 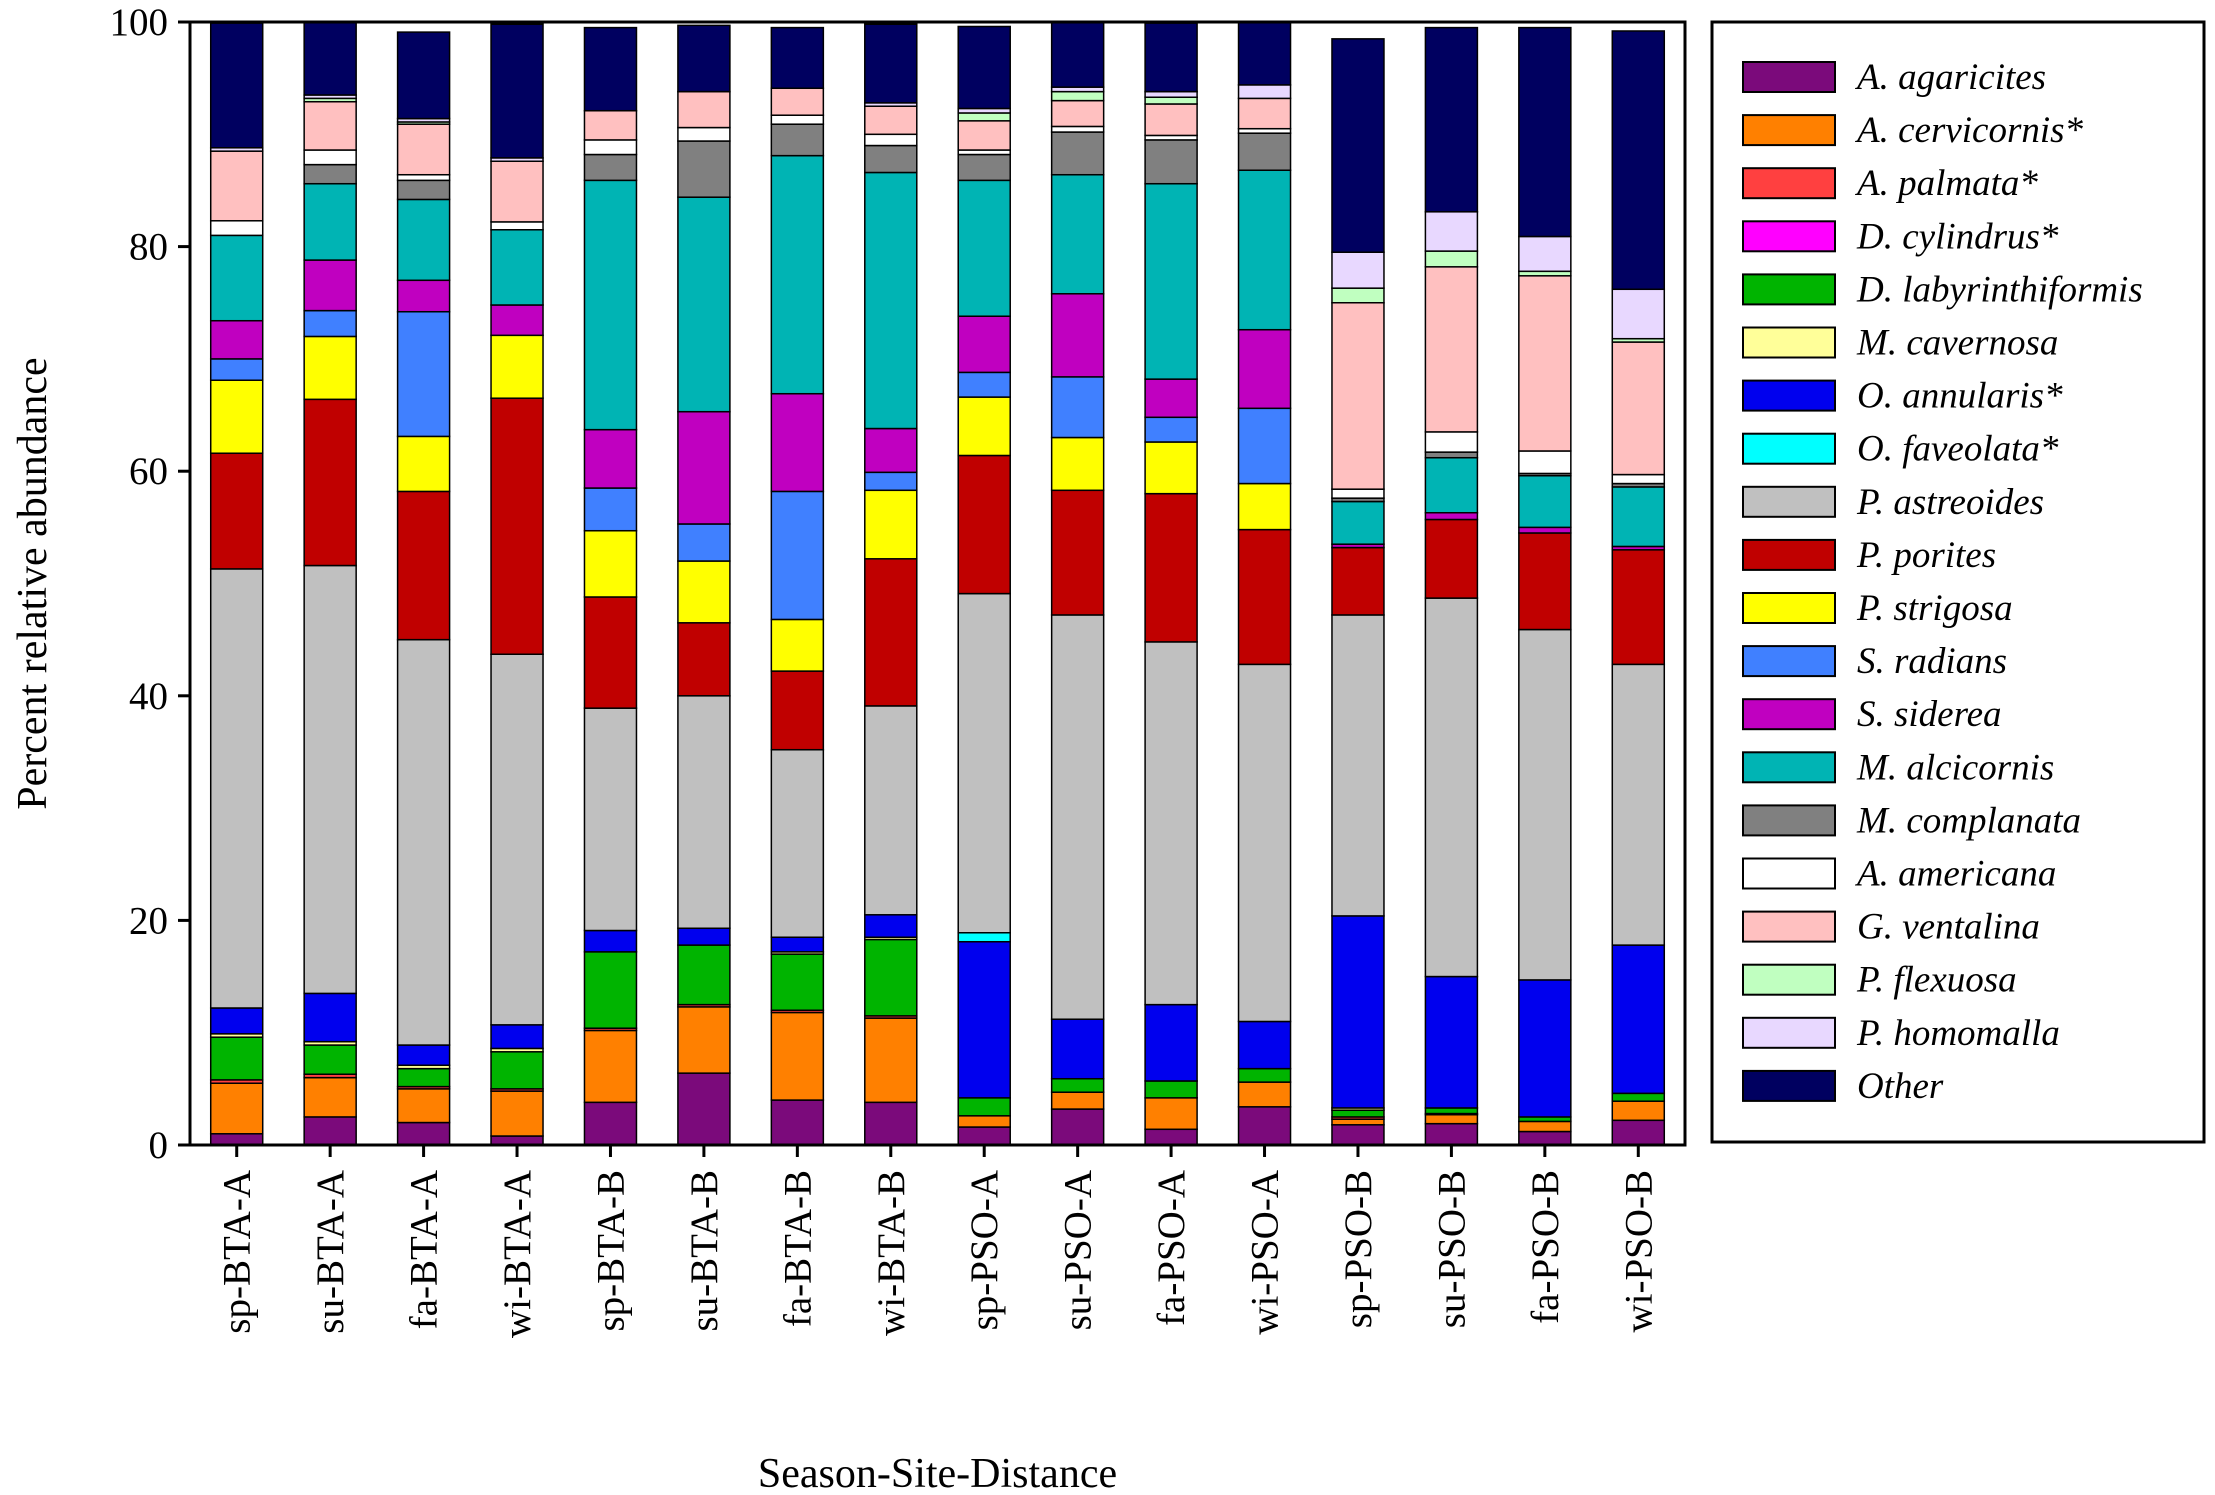 What do you see at coordinates (517, 366) in the screenshot?
I see `bar-segment-p-strigosa-wi-bta-a` at bounding box center [517, 366].